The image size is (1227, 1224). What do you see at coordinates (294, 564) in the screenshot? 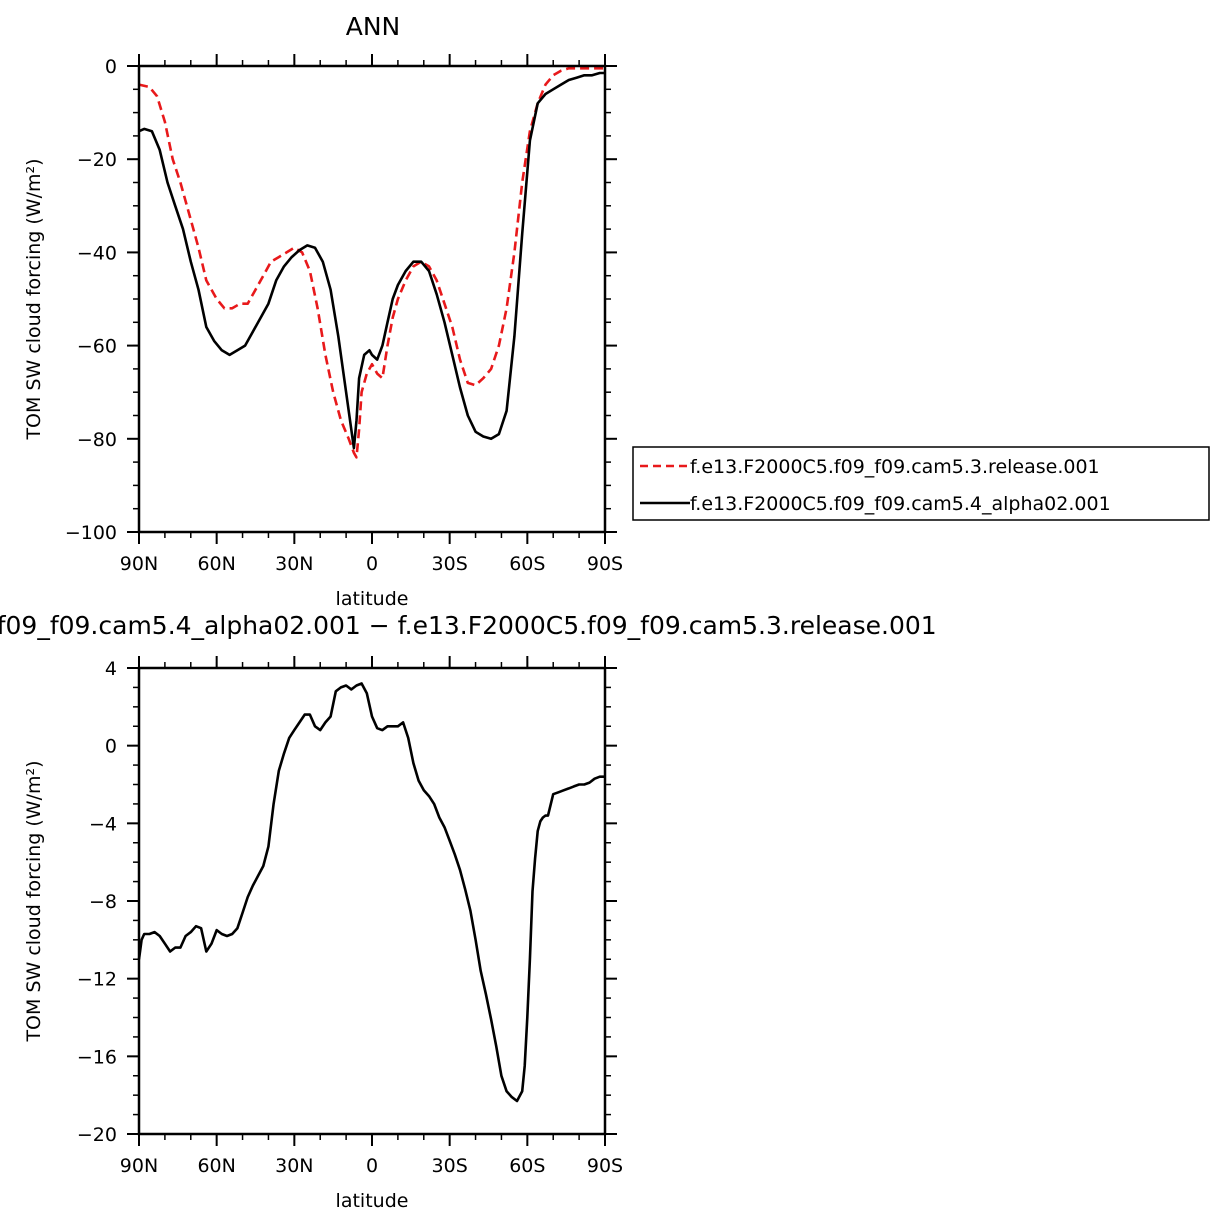
I see `top-x-tick-label: 30N` at bounding box center [294, 564].